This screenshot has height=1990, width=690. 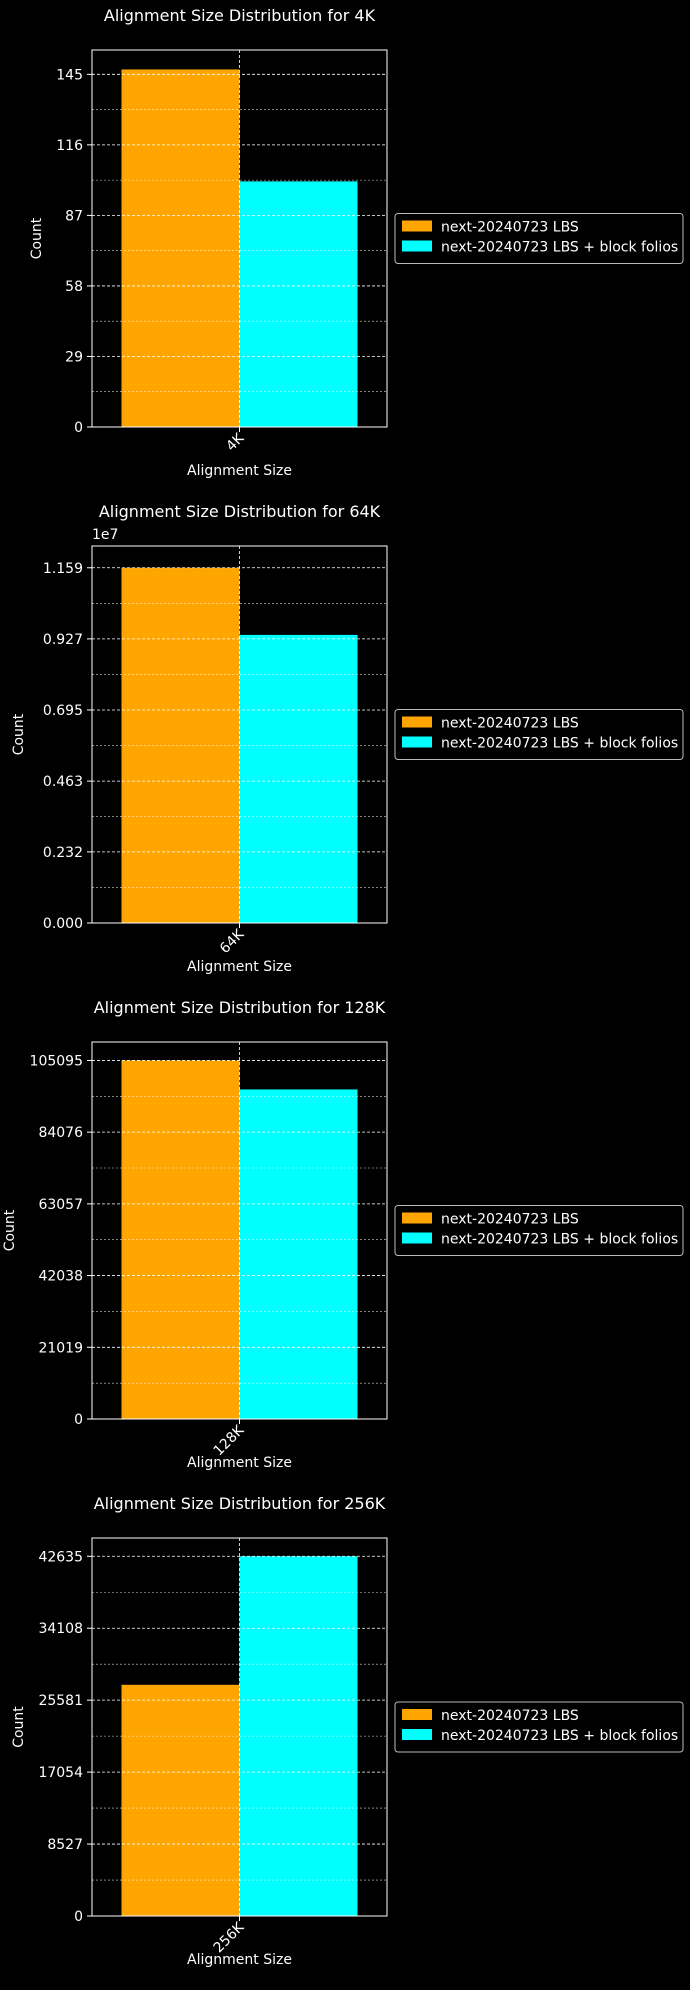 I want to click on y-tick-label: 105095, so click(x=56, y=1061).